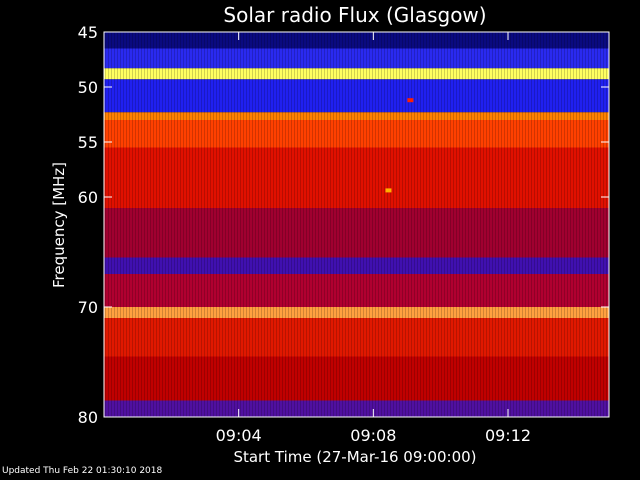  Describe the element at coordinates (508, 435) in the screenshot. I see `x-tick-label: 09:12` at that location.